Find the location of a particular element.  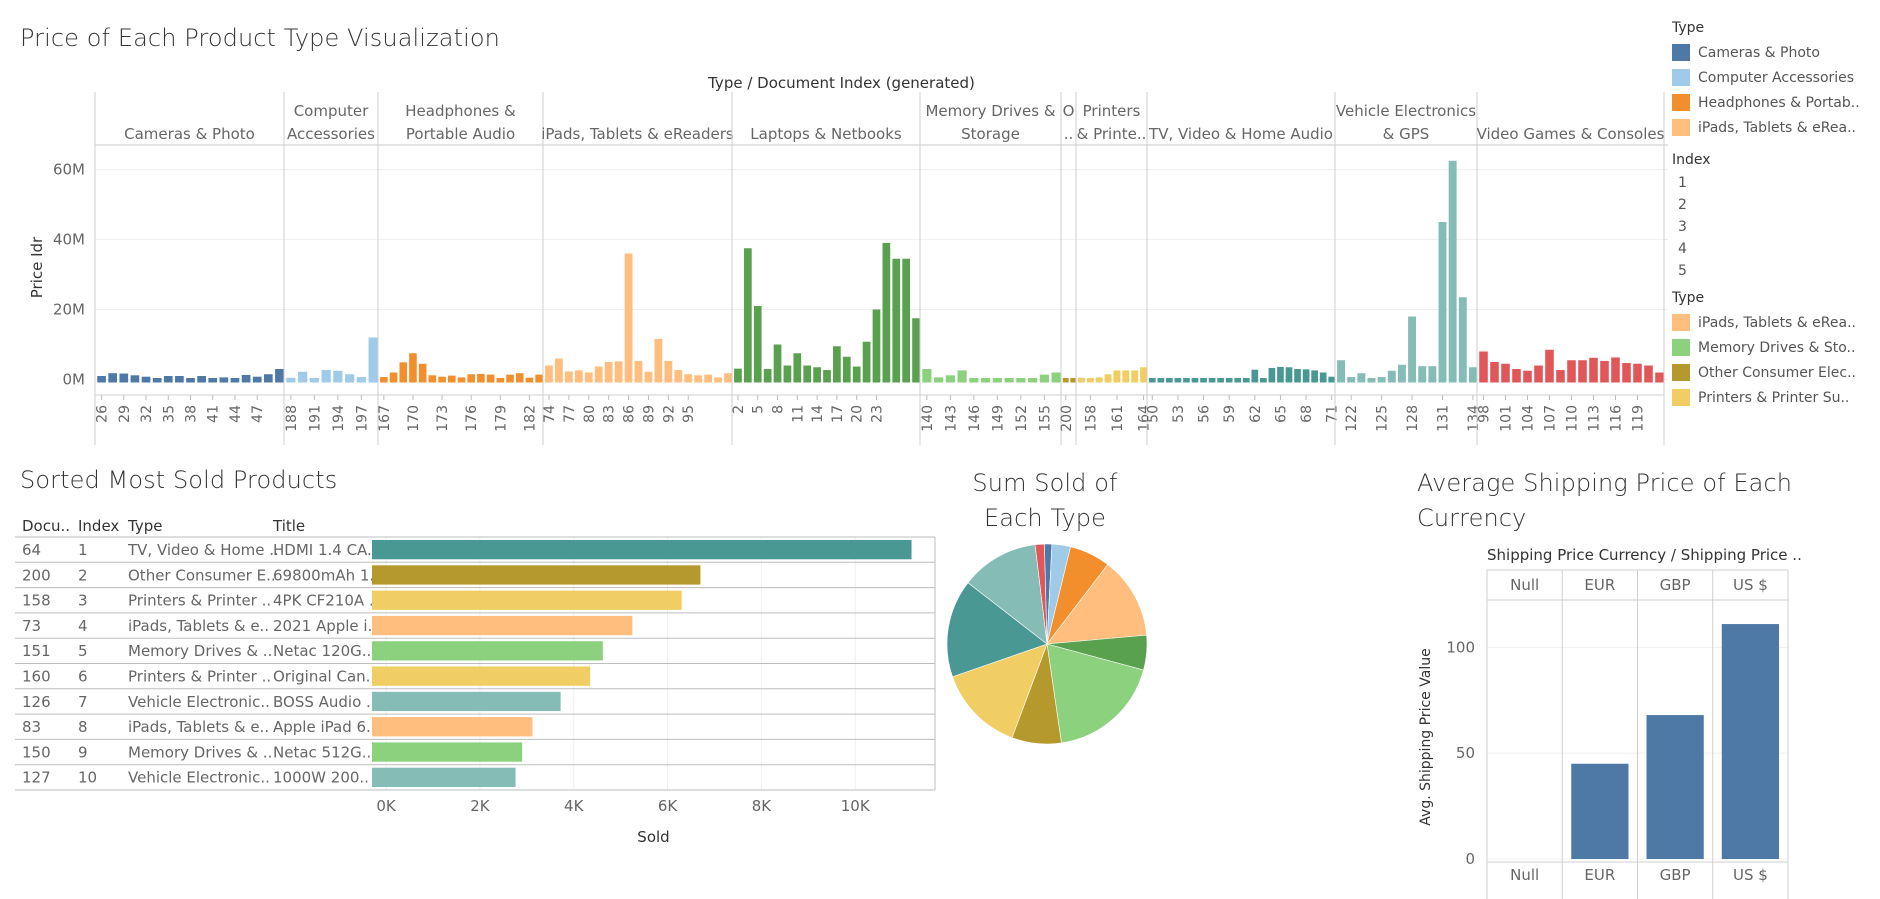

x-tick-label: 80 is located at coordinates (590, 414).